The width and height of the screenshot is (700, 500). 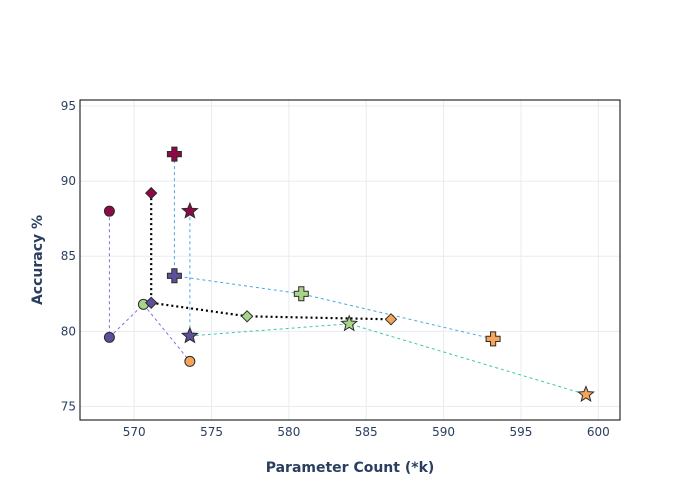 What do you see at coordinates (68, 256) in the screenshot?
I see `y-tick-label: 85` at bounding box center [68, 256].